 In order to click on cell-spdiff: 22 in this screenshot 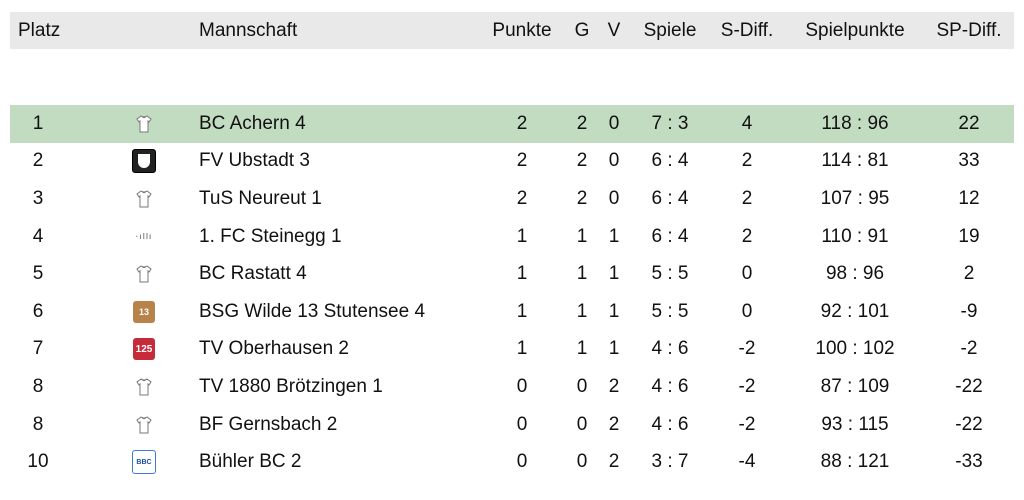, I will do `click(969, 123)`.